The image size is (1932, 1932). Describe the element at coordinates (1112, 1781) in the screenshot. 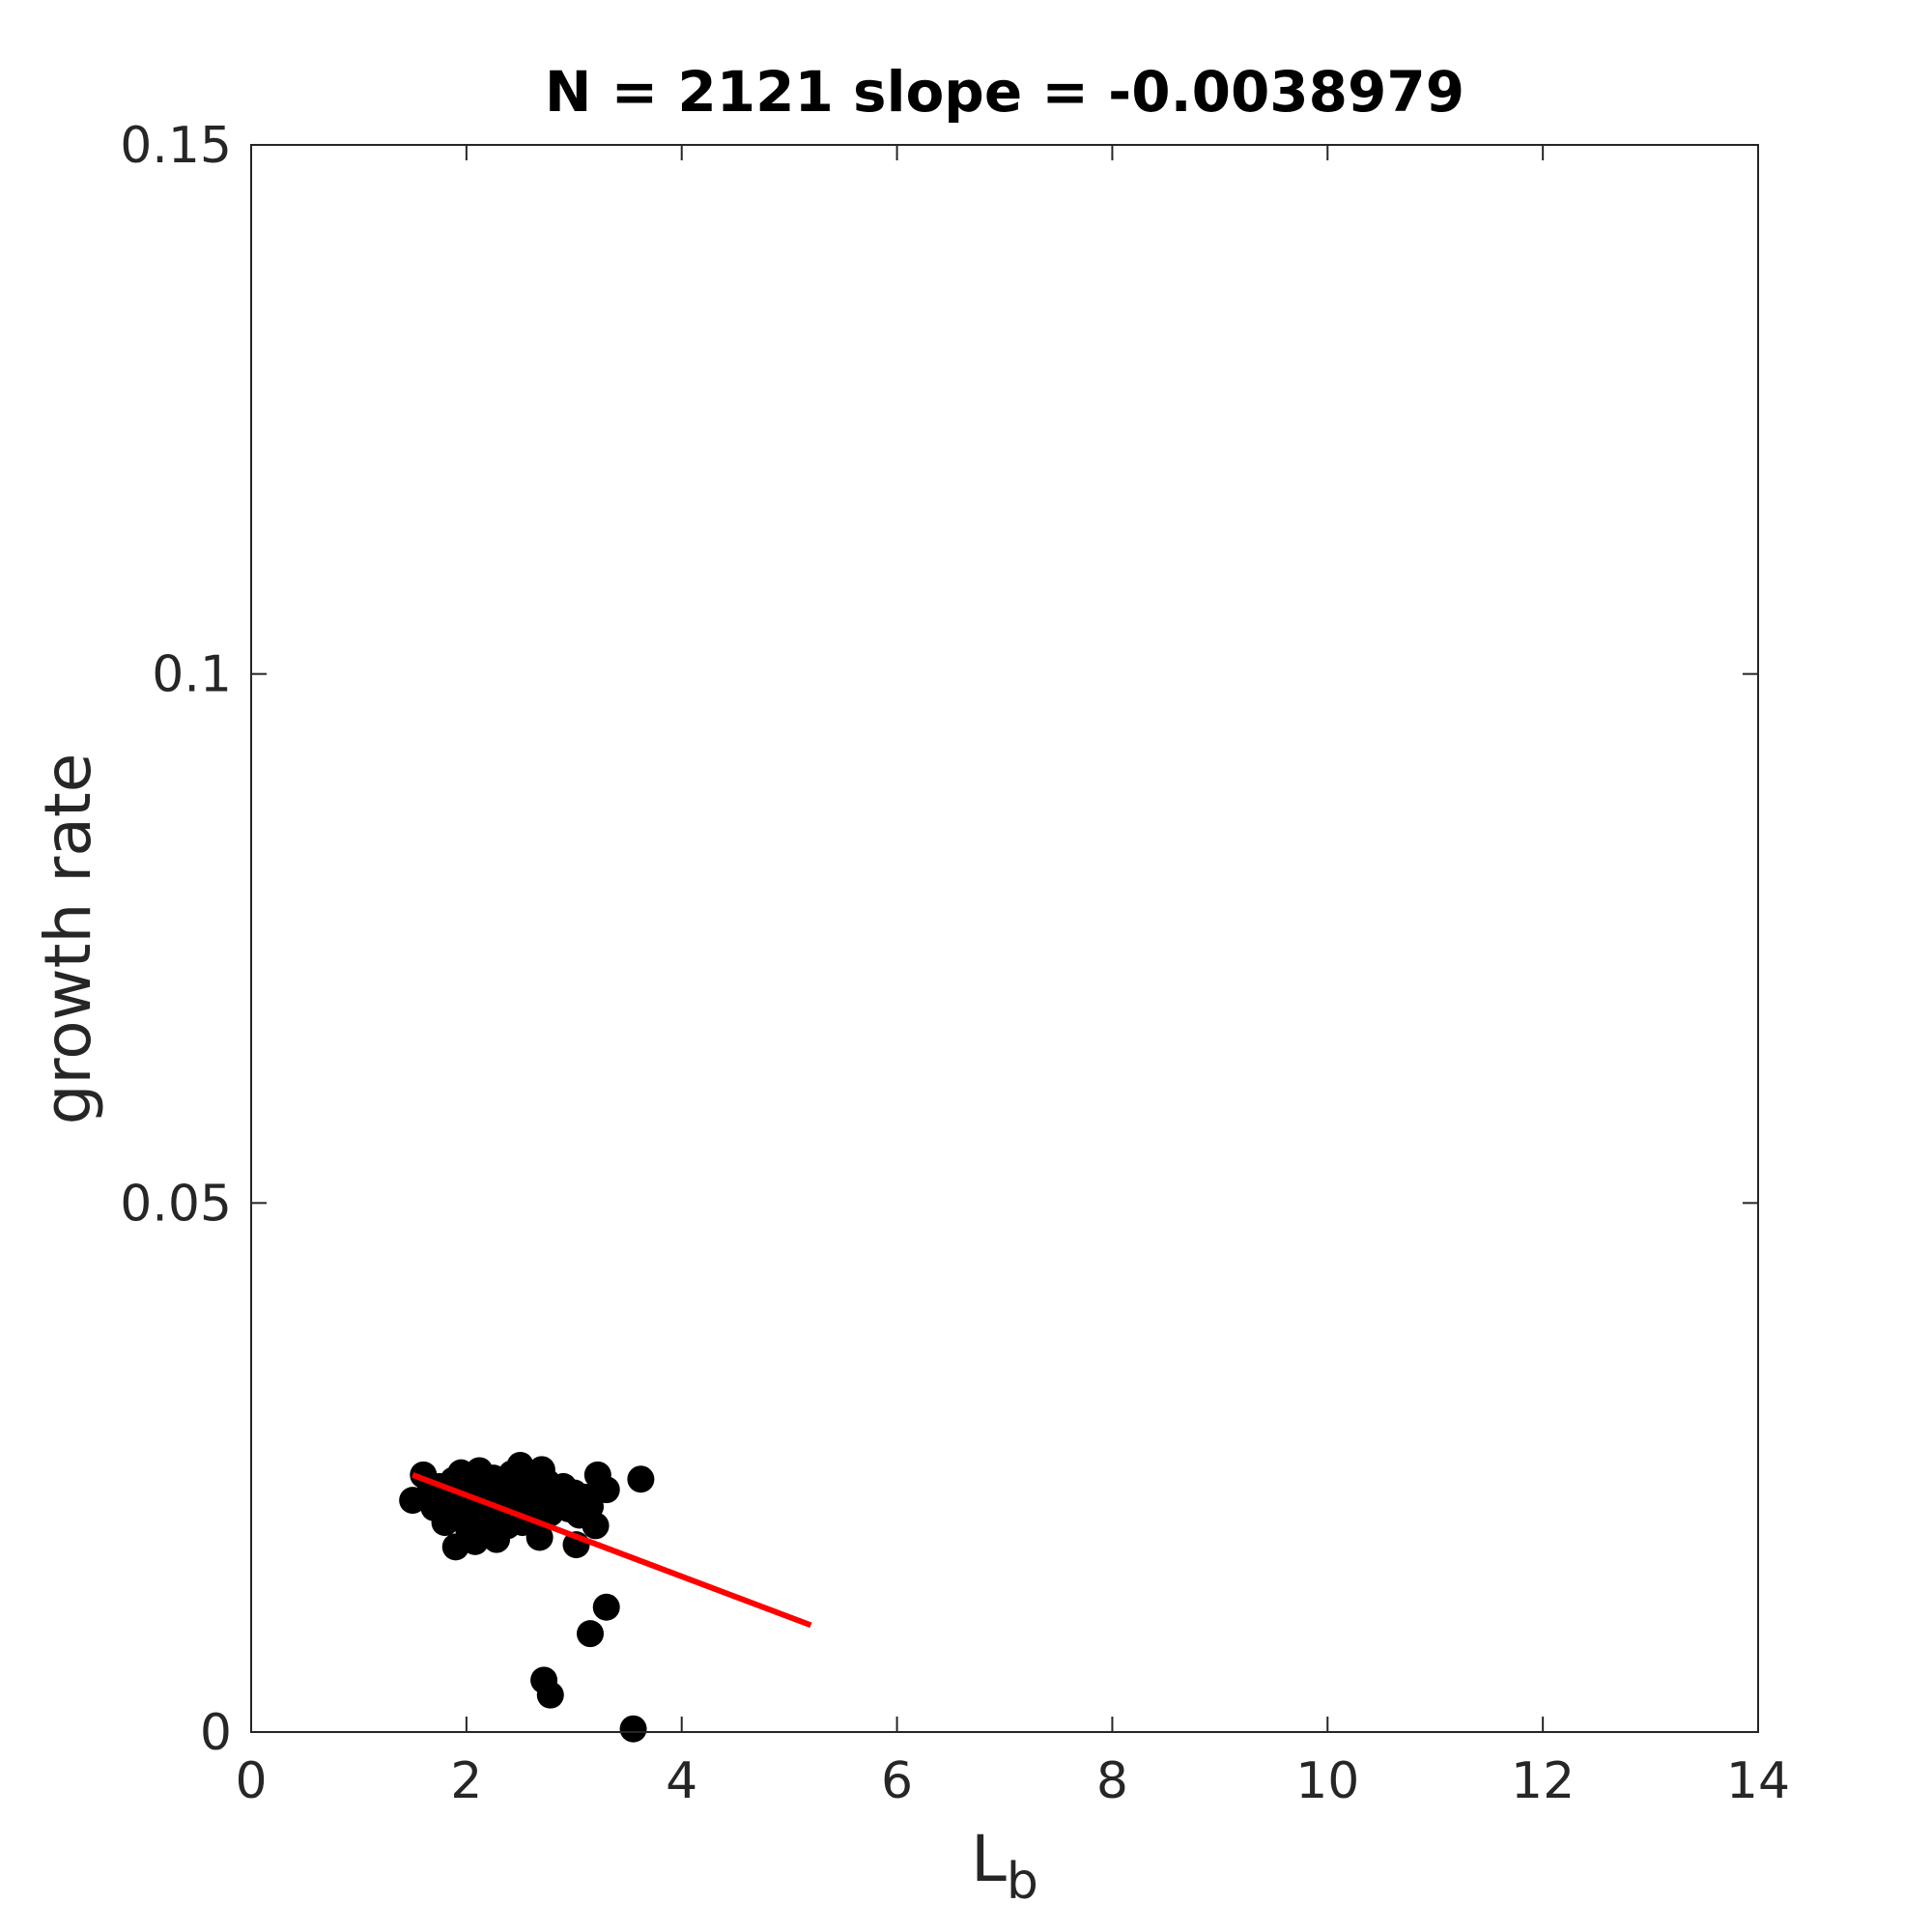

I see `x-tick-label-4: 8` at that location.